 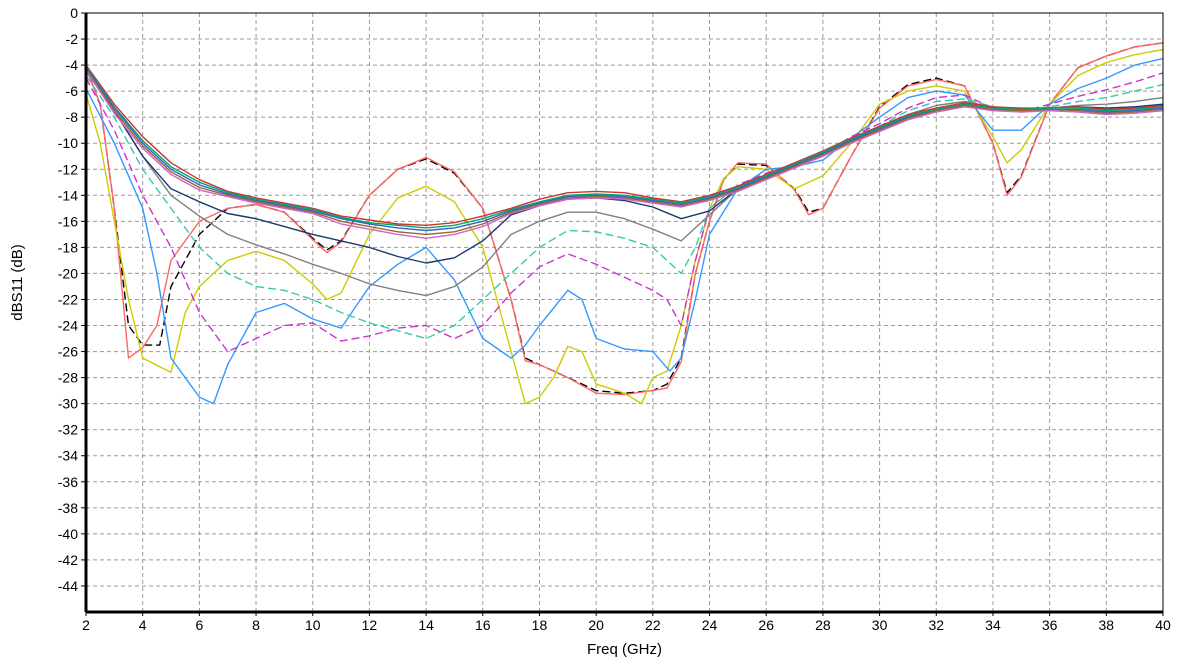 What do you see at coordinates (823, 625) in the screenshot?
I see `x-tick-label: 28` at bounding box center [823, 625].